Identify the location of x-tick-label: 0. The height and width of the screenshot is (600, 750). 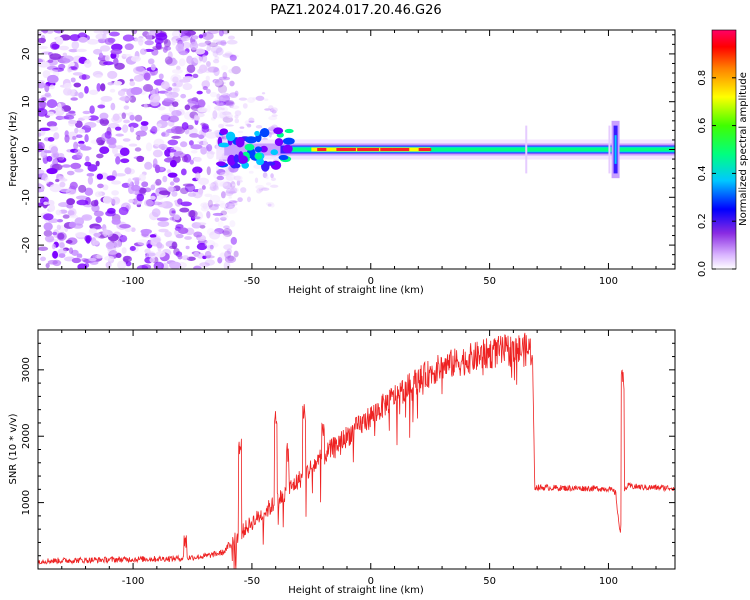
(371, 581).